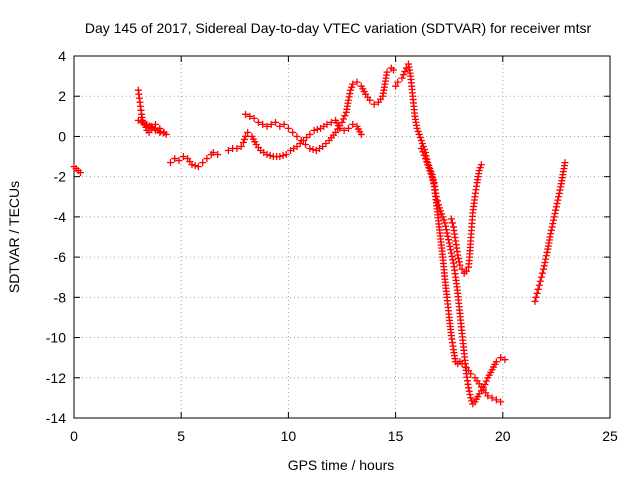 This screenshot has width=640, height=480. What do you see at coordinates (60, 217) in the screenshot?
I see `y-tick-label: -4` at bounding box center [60, 217].